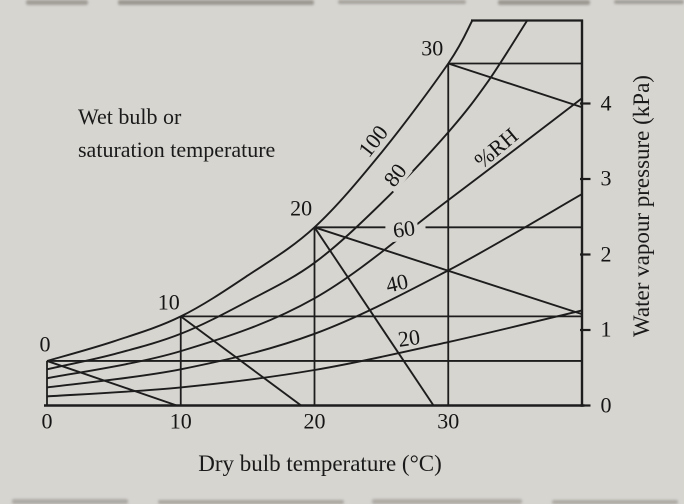 The image size is (684, 504). I want to click on y-tick-label-4: 4, so click(606, 102).